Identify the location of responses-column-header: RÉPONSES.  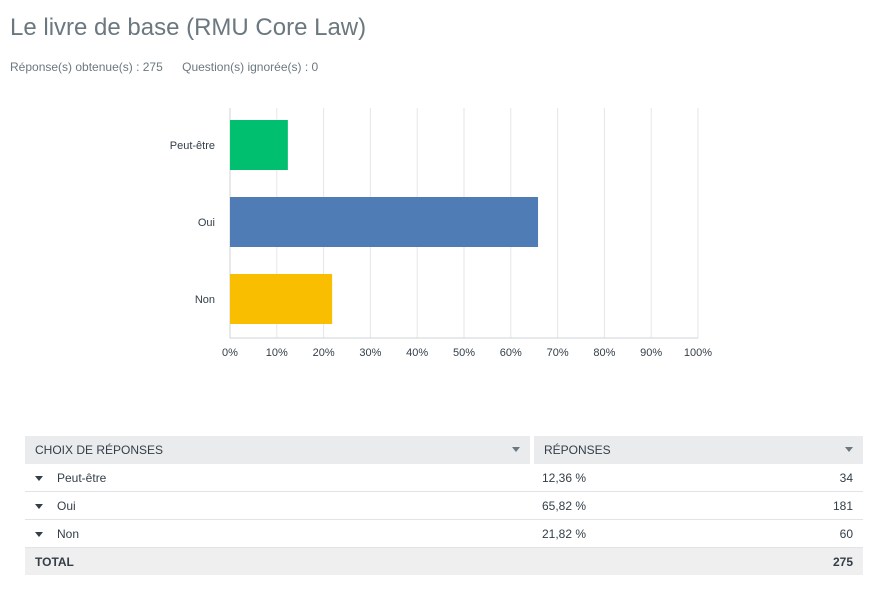
(697, 450).